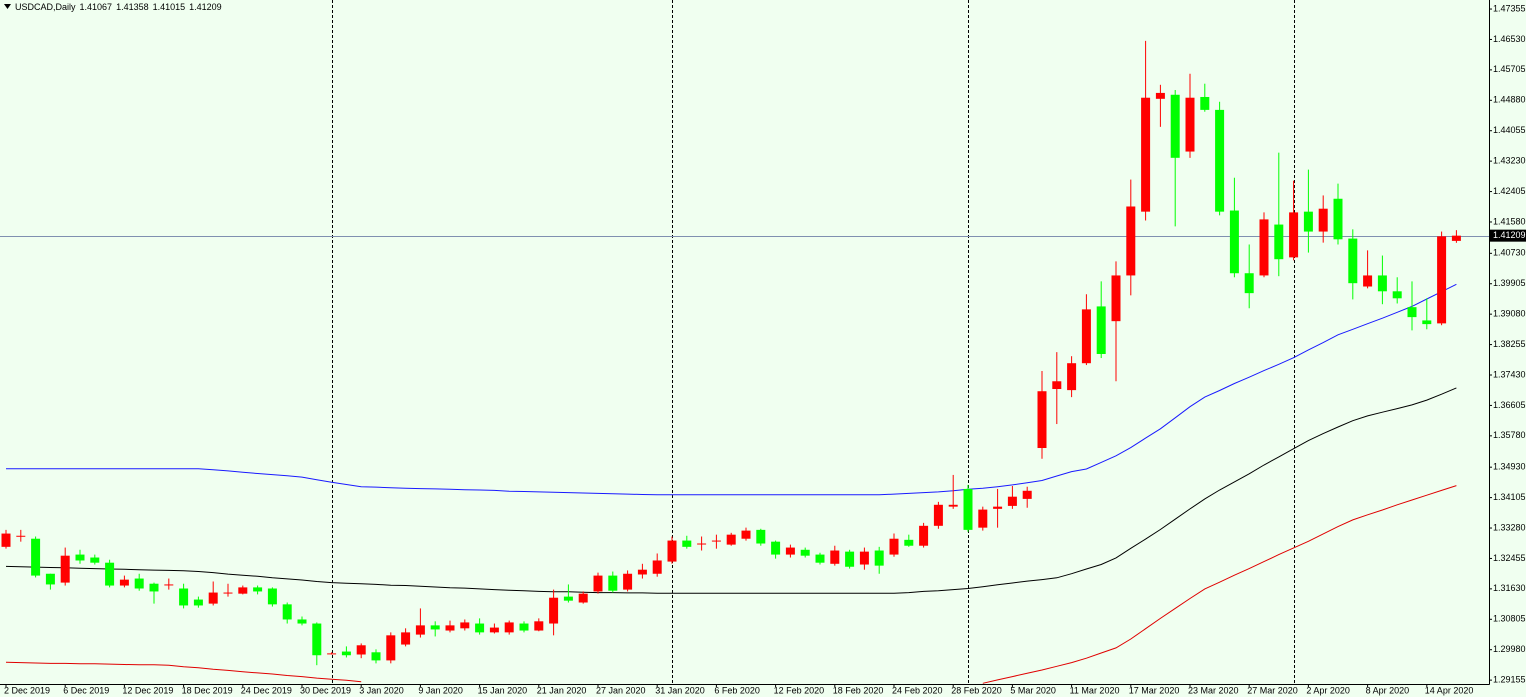  Describe the element at coordinates (1509, 100) in the screenshot. I see `y-tick-label: 1.44880` at that location.